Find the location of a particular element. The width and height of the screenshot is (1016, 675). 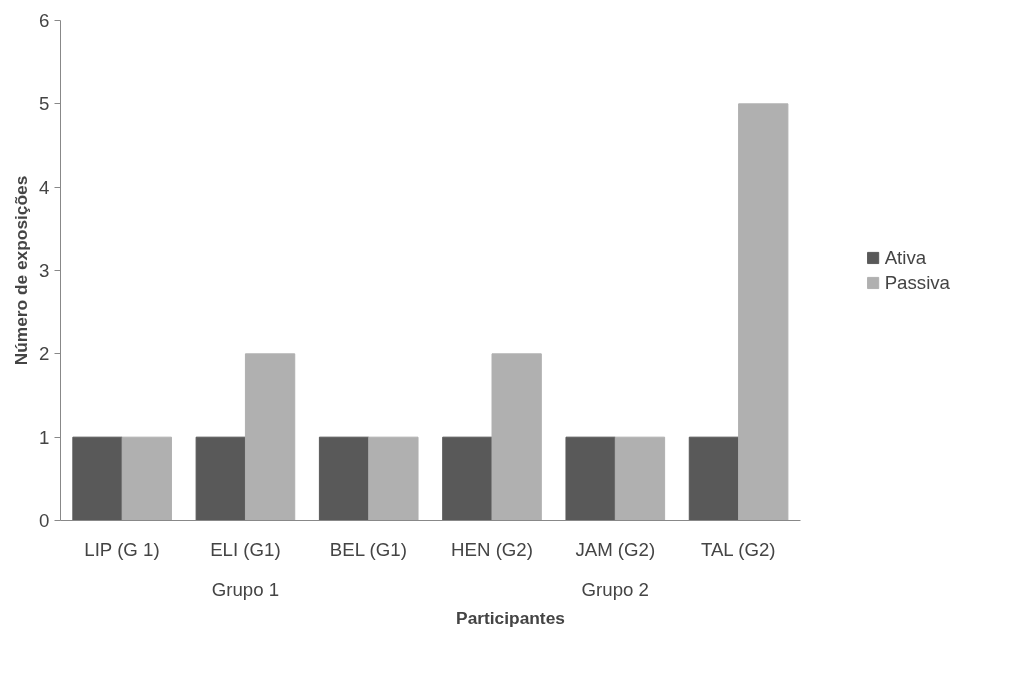

y-tick-label: 4 is located at coordinates (44, 187).